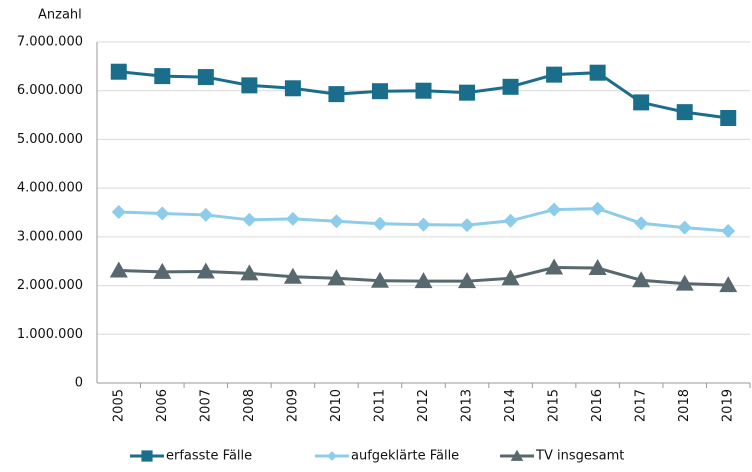 This screenshot has width=752, height=472. What do you see at coordinates (728, 405) in the screenshot?
I see `x-tick-label: 2019` at bounding box center [728, 405].